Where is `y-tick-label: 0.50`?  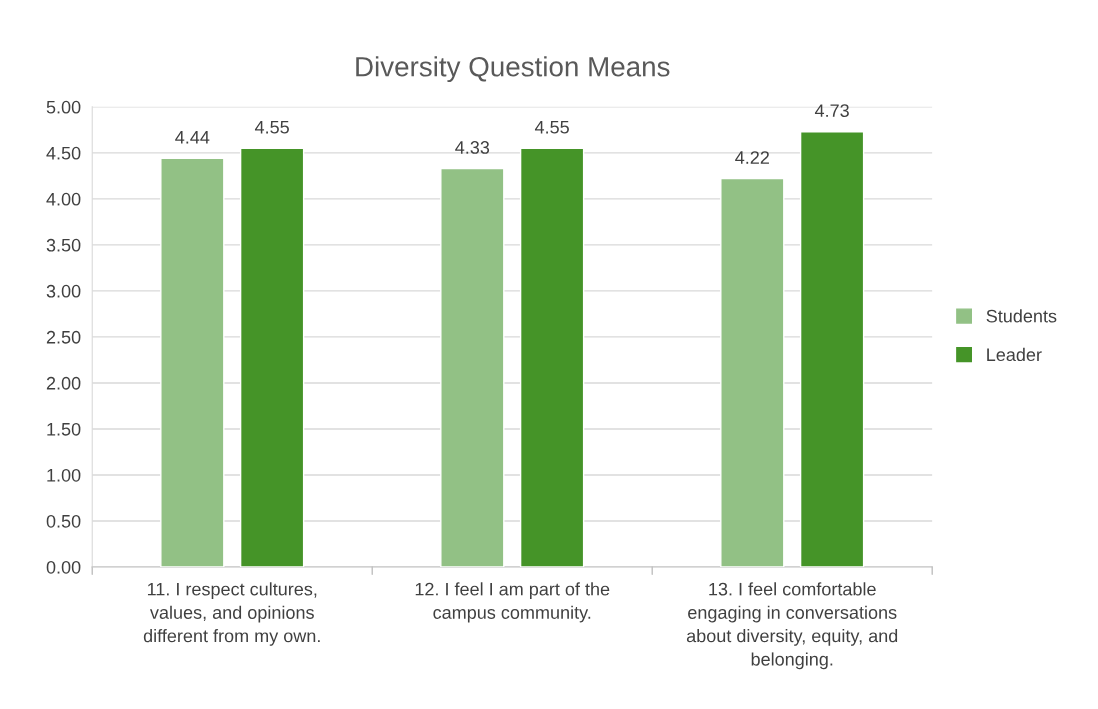 y-tick-label: 0.50 is located at coordinates (63, 521).